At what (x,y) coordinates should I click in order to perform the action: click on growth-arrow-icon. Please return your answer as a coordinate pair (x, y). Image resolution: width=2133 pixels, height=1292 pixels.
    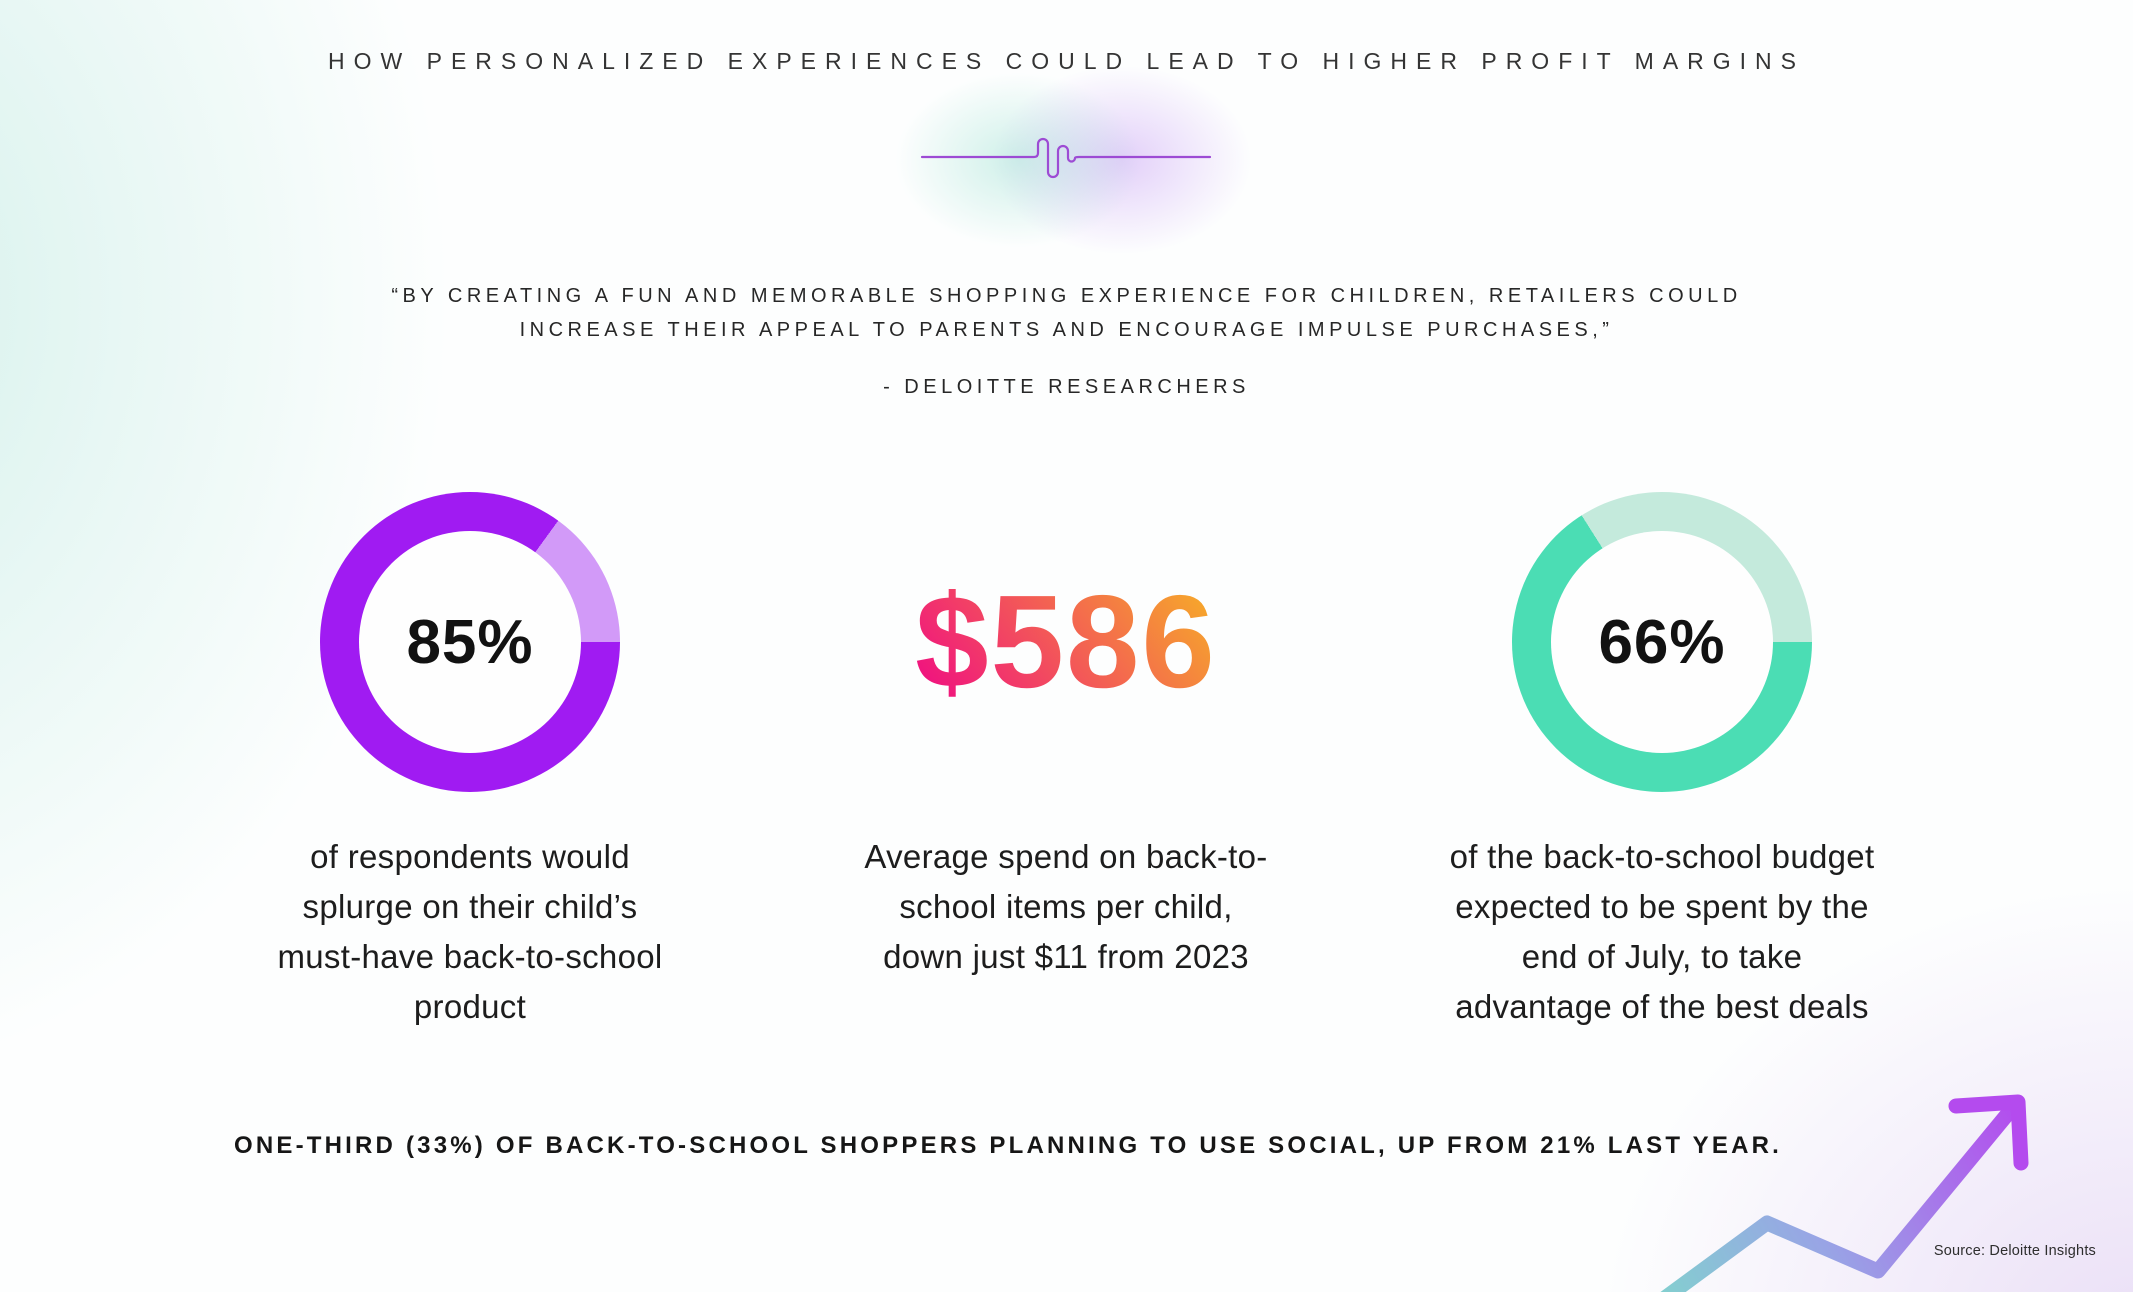
    Looking at the image, I should click on (1844, 1193).